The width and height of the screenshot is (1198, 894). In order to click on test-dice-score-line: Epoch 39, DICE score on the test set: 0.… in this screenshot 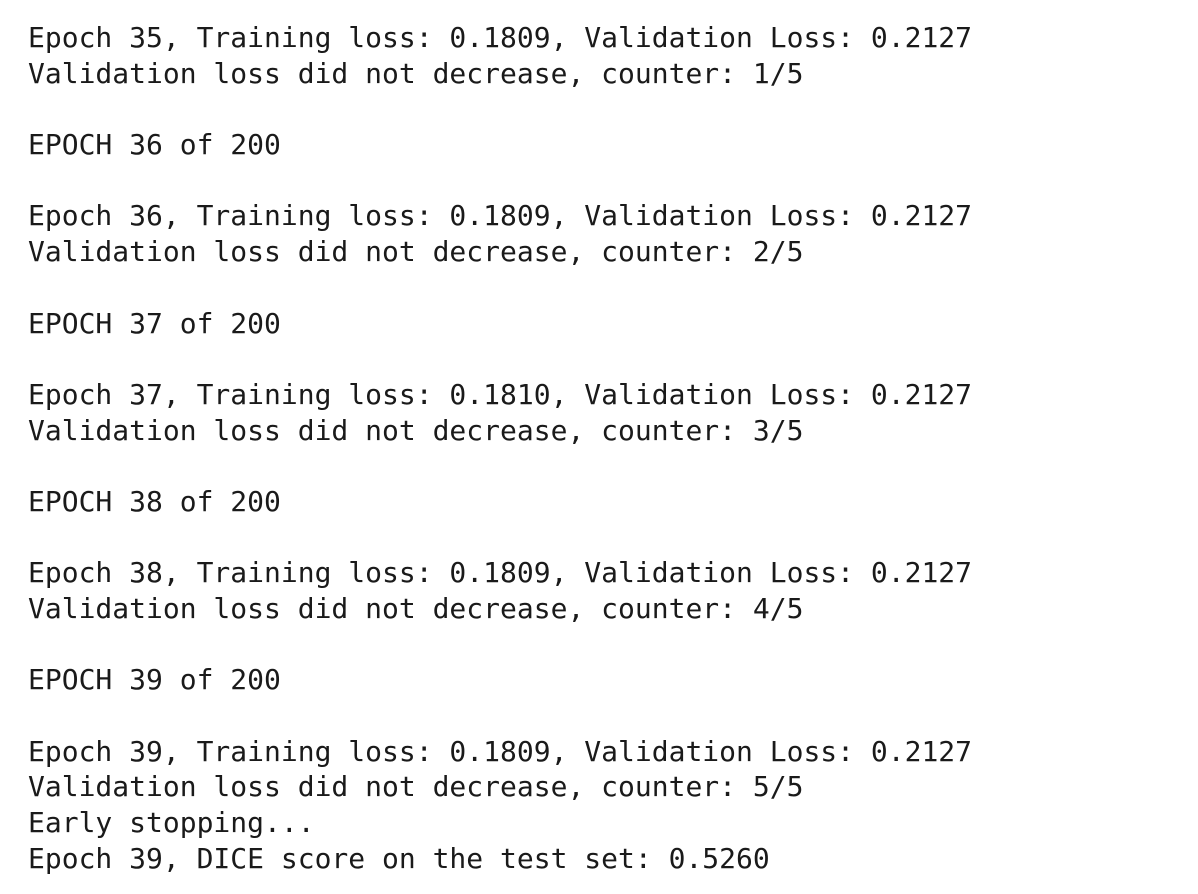, I will do `click(399, 858)`.